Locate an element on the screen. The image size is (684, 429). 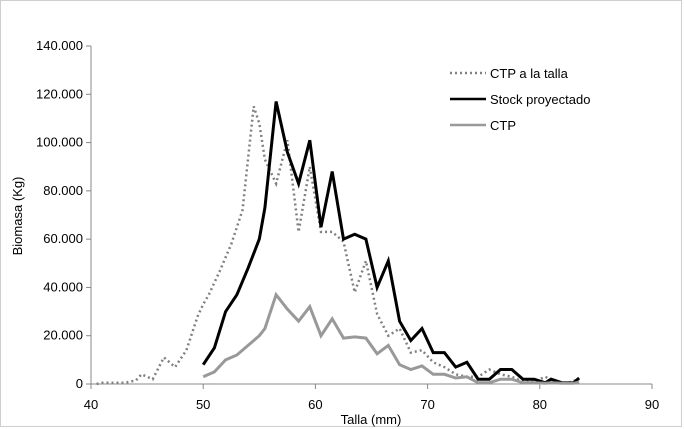
y-tick-label: 40.000 is located at coordinates (63, 286).